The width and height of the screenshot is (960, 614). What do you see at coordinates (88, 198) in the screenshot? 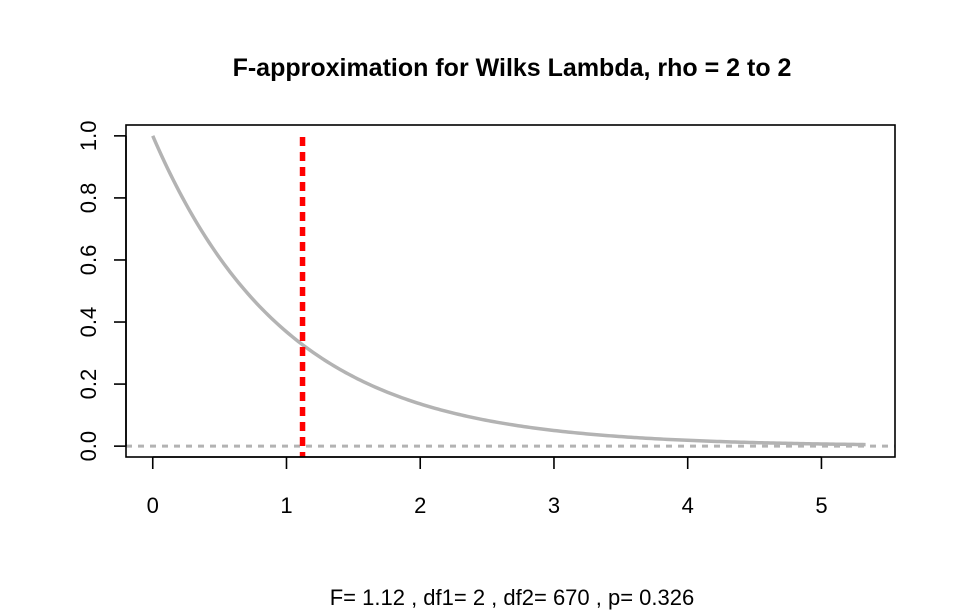
I see `y-tick-label-4: 0.8` at bounding box center [88, 198].